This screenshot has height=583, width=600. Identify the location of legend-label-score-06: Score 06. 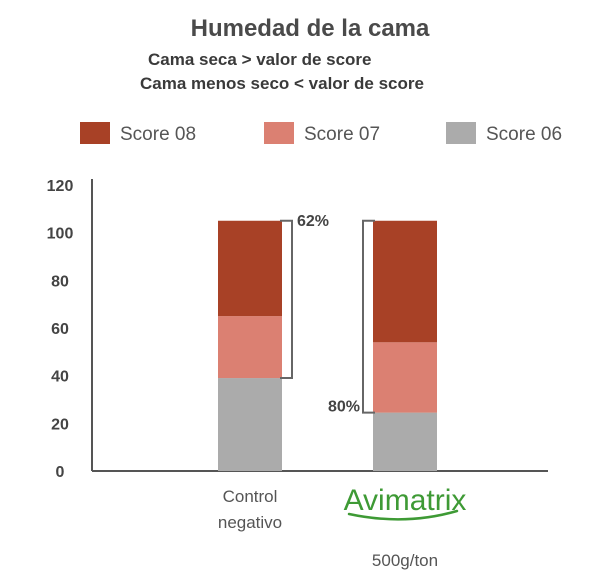
(524, 134).